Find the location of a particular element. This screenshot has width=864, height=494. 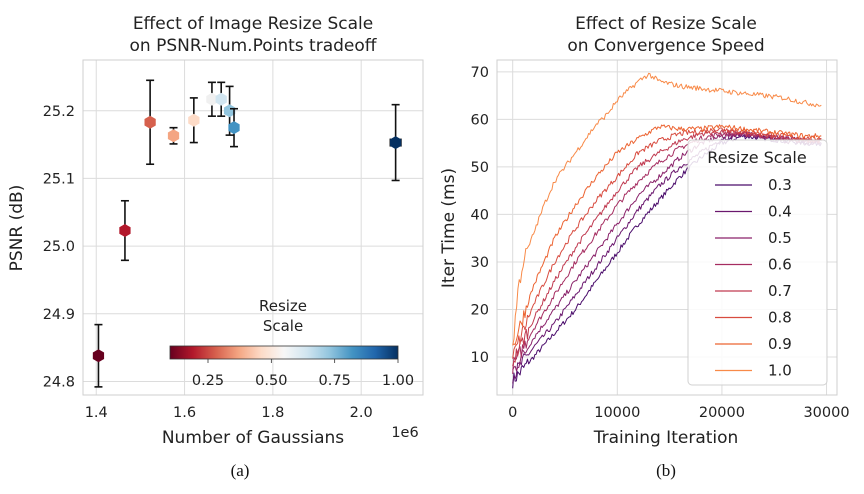

legend-item: 0.4 is located at coordinates (753, 212).